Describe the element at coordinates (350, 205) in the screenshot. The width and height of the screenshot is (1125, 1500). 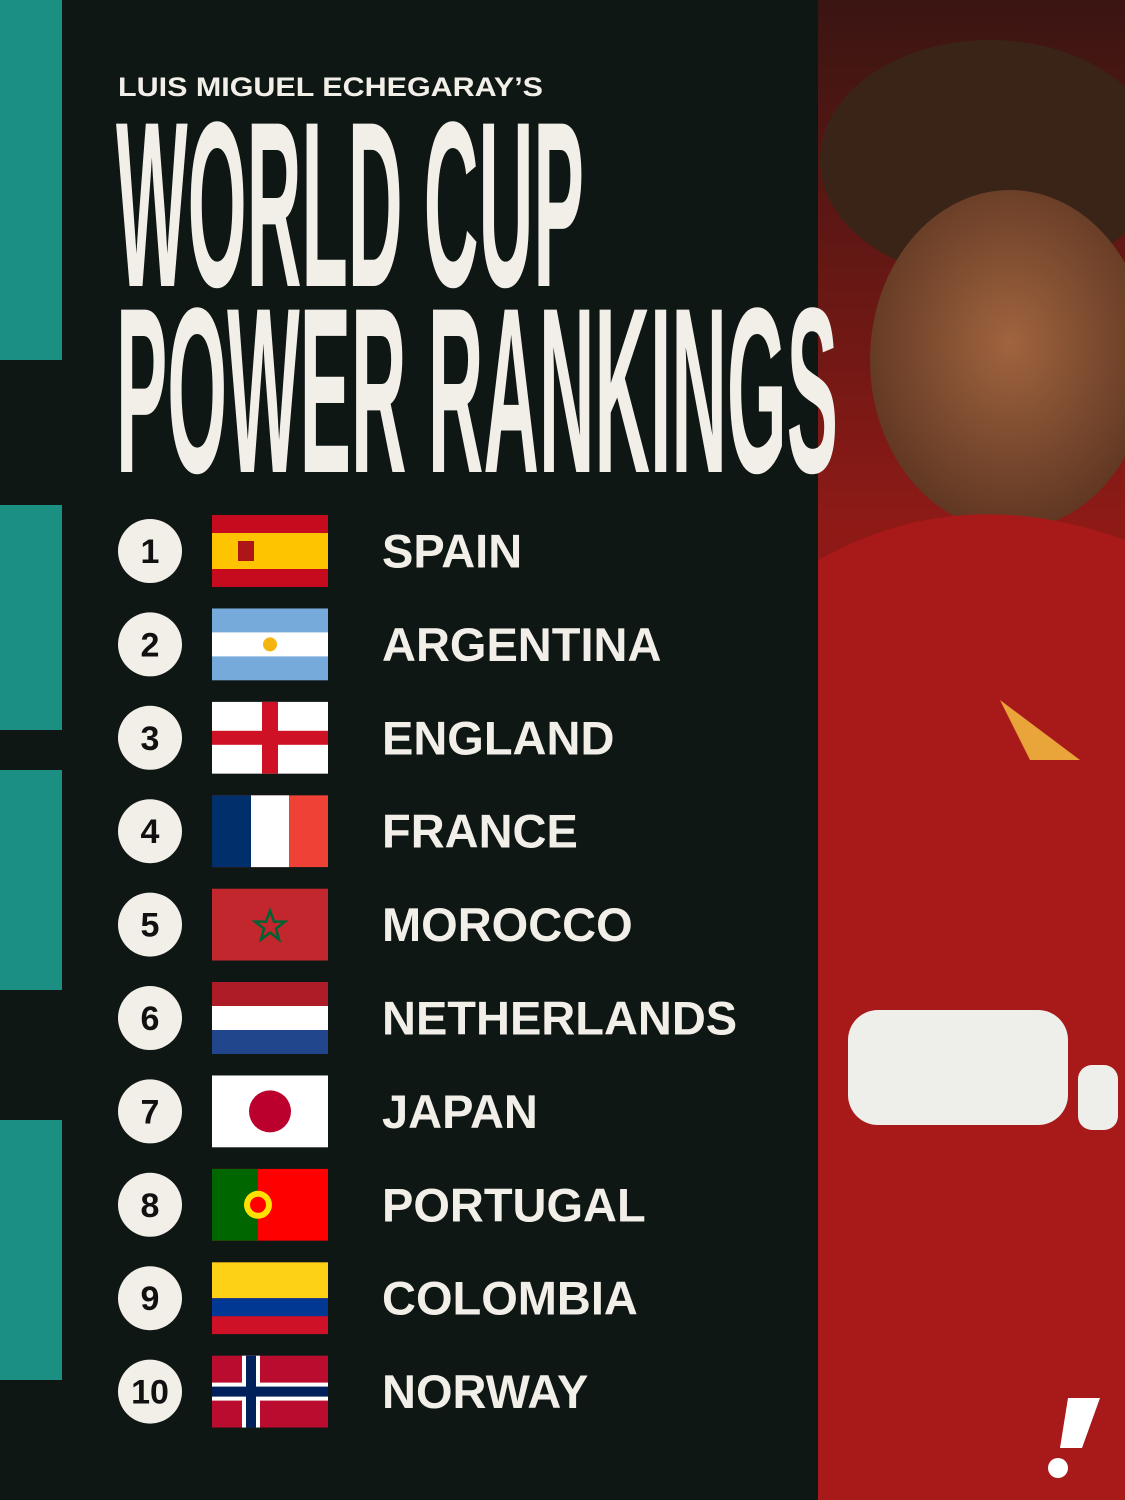
I see `title: WORLD CUP` at that location.